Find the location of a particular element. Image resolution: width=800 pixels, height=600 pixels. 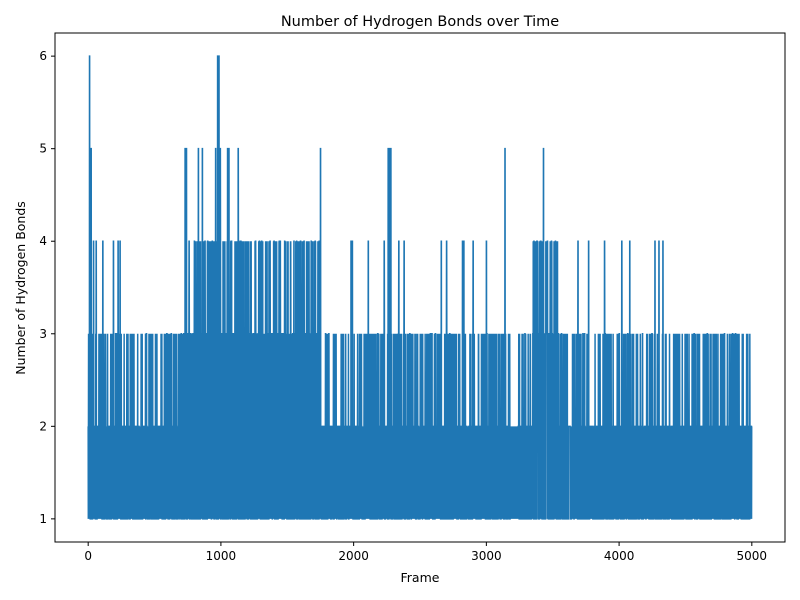

x-tick-label: 2000 is located at coordinates (353, 556).